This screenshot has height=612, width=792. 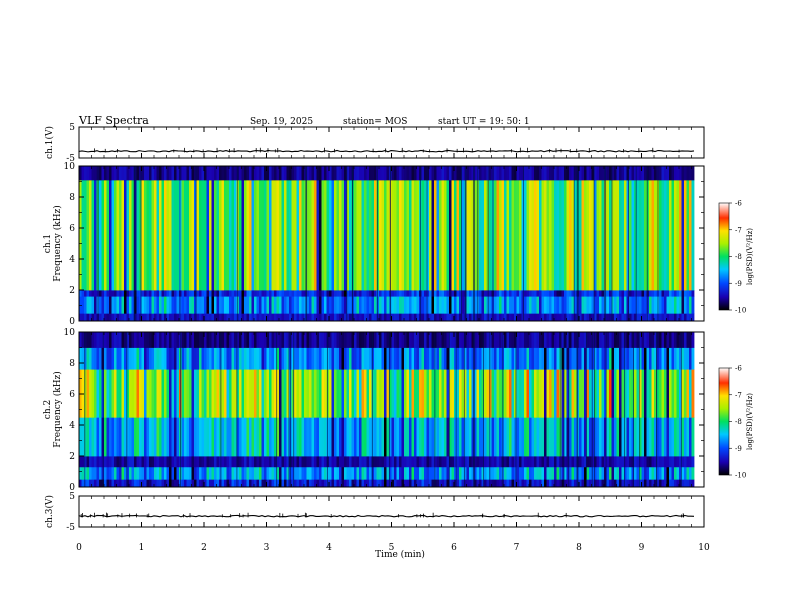 I want to click on colorbar-label: log(PSD)(V²/Hz), so click(x=750, y=256).